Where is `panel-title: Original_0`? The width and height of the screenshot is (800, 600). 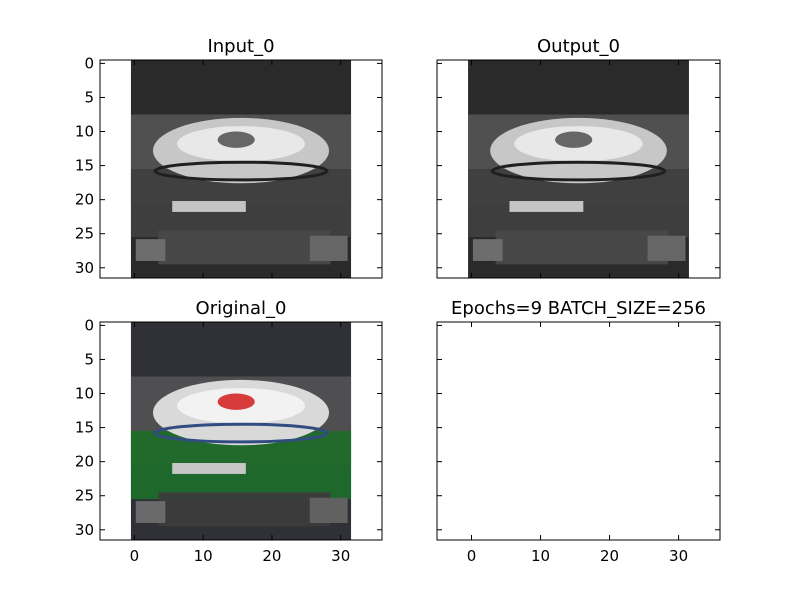
panel-title: Original_0 is located at coordinates (241, 308).